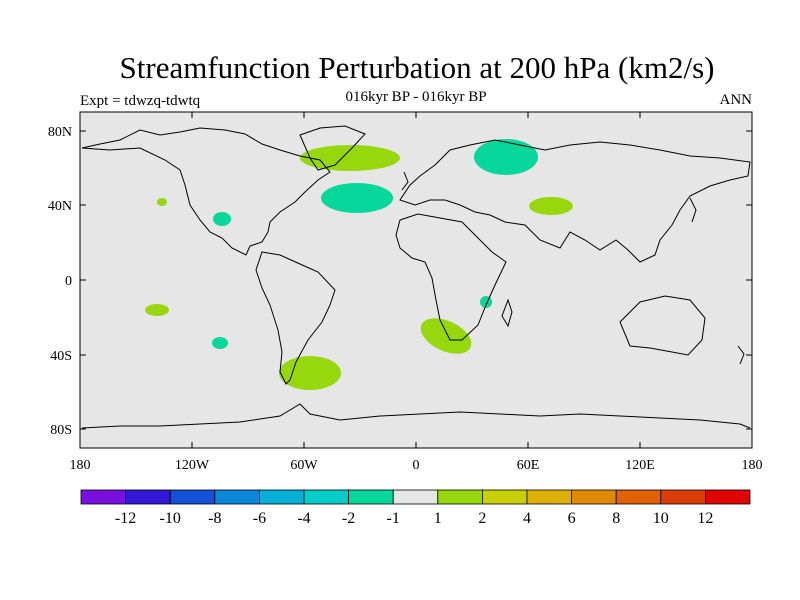 This screenshot has width=800, height=600. What do you see at coordinates (416, 97) in the screenshot?
I see `map-subtitle: 016kyr BP - 016kyr BP` at bounding box center [416, 97].